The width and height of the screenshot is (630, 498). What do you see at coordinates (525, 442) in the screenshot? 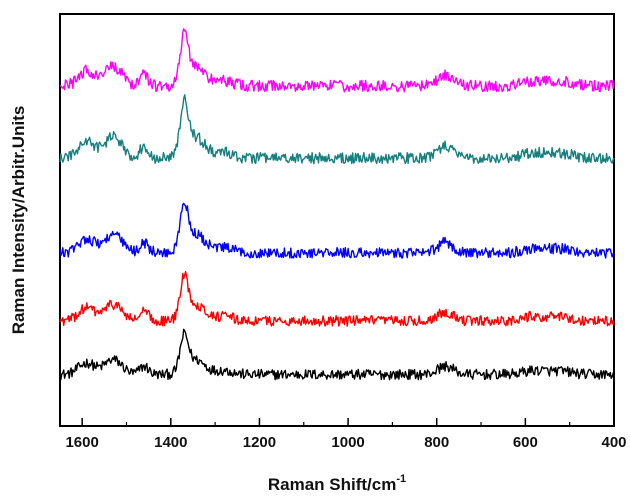
I see `x-tick-label-600: 600` at bounding box center [525, 442].